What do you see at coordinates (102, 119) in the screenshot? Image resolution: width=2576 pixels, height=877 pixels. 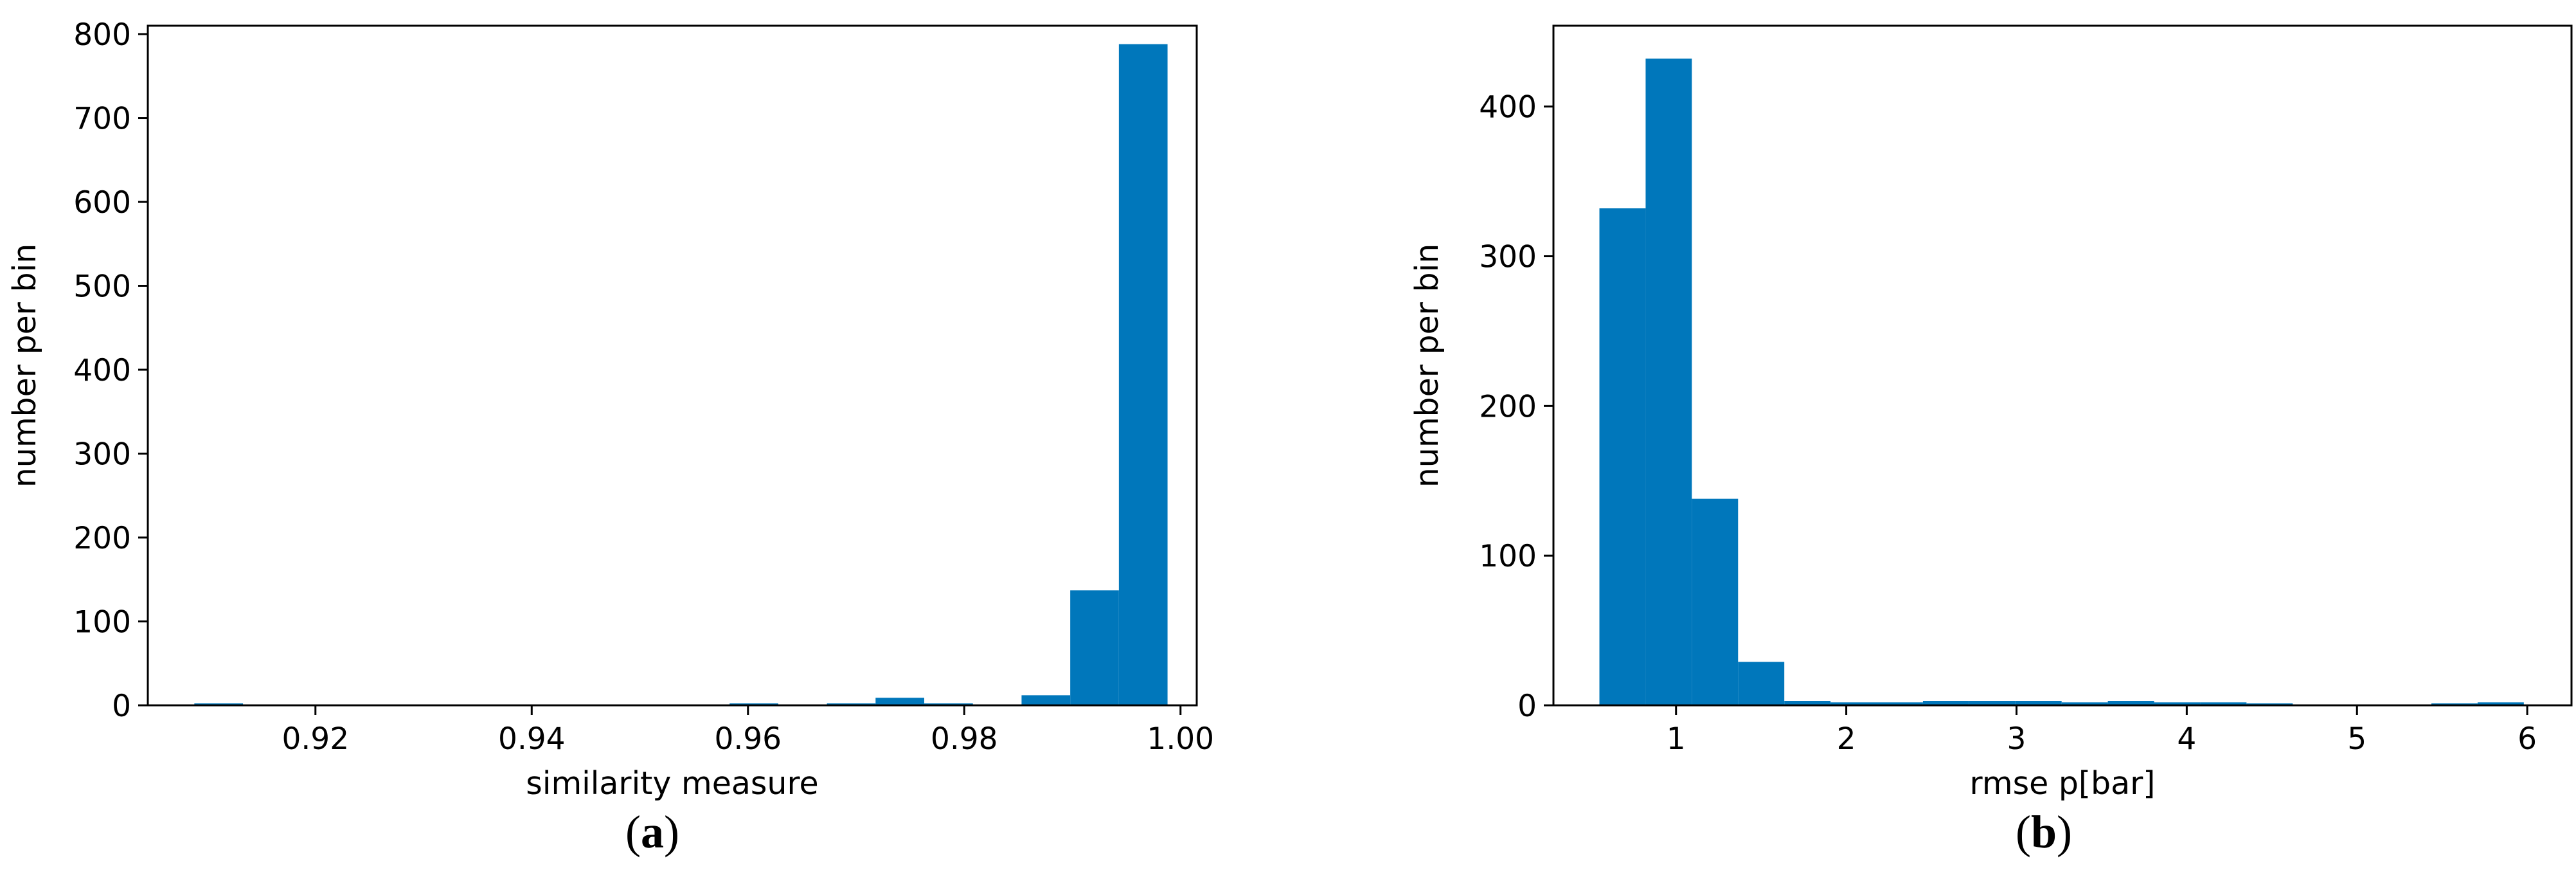 I see `y-tick-label: 700` at bounding box center [102, 119].